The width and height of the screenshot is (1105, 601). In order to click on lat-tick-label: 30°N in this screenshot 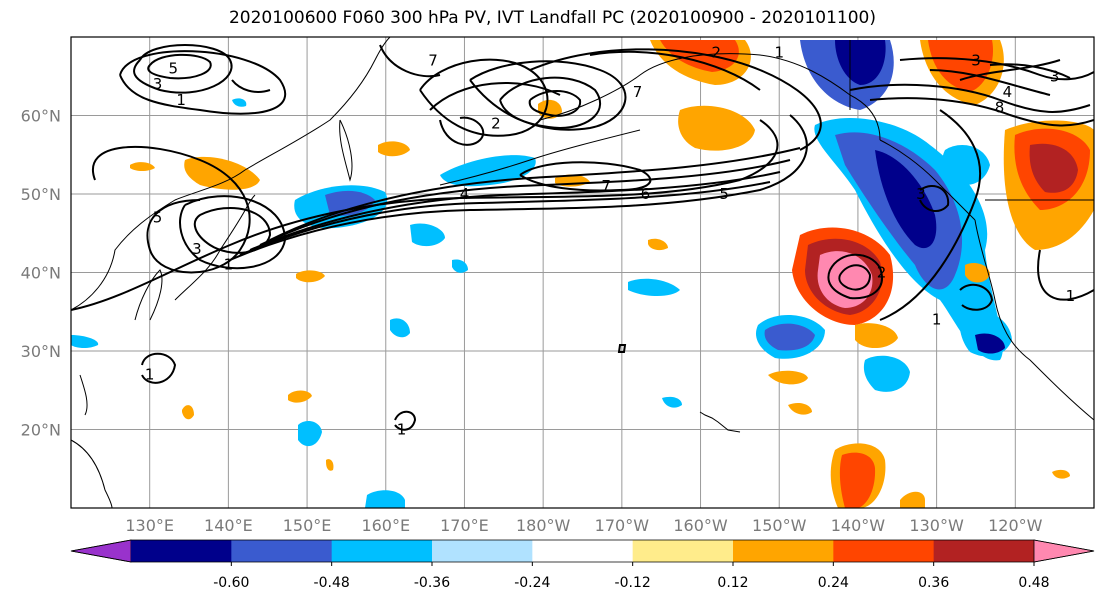, I will do `click(41, 351)`.